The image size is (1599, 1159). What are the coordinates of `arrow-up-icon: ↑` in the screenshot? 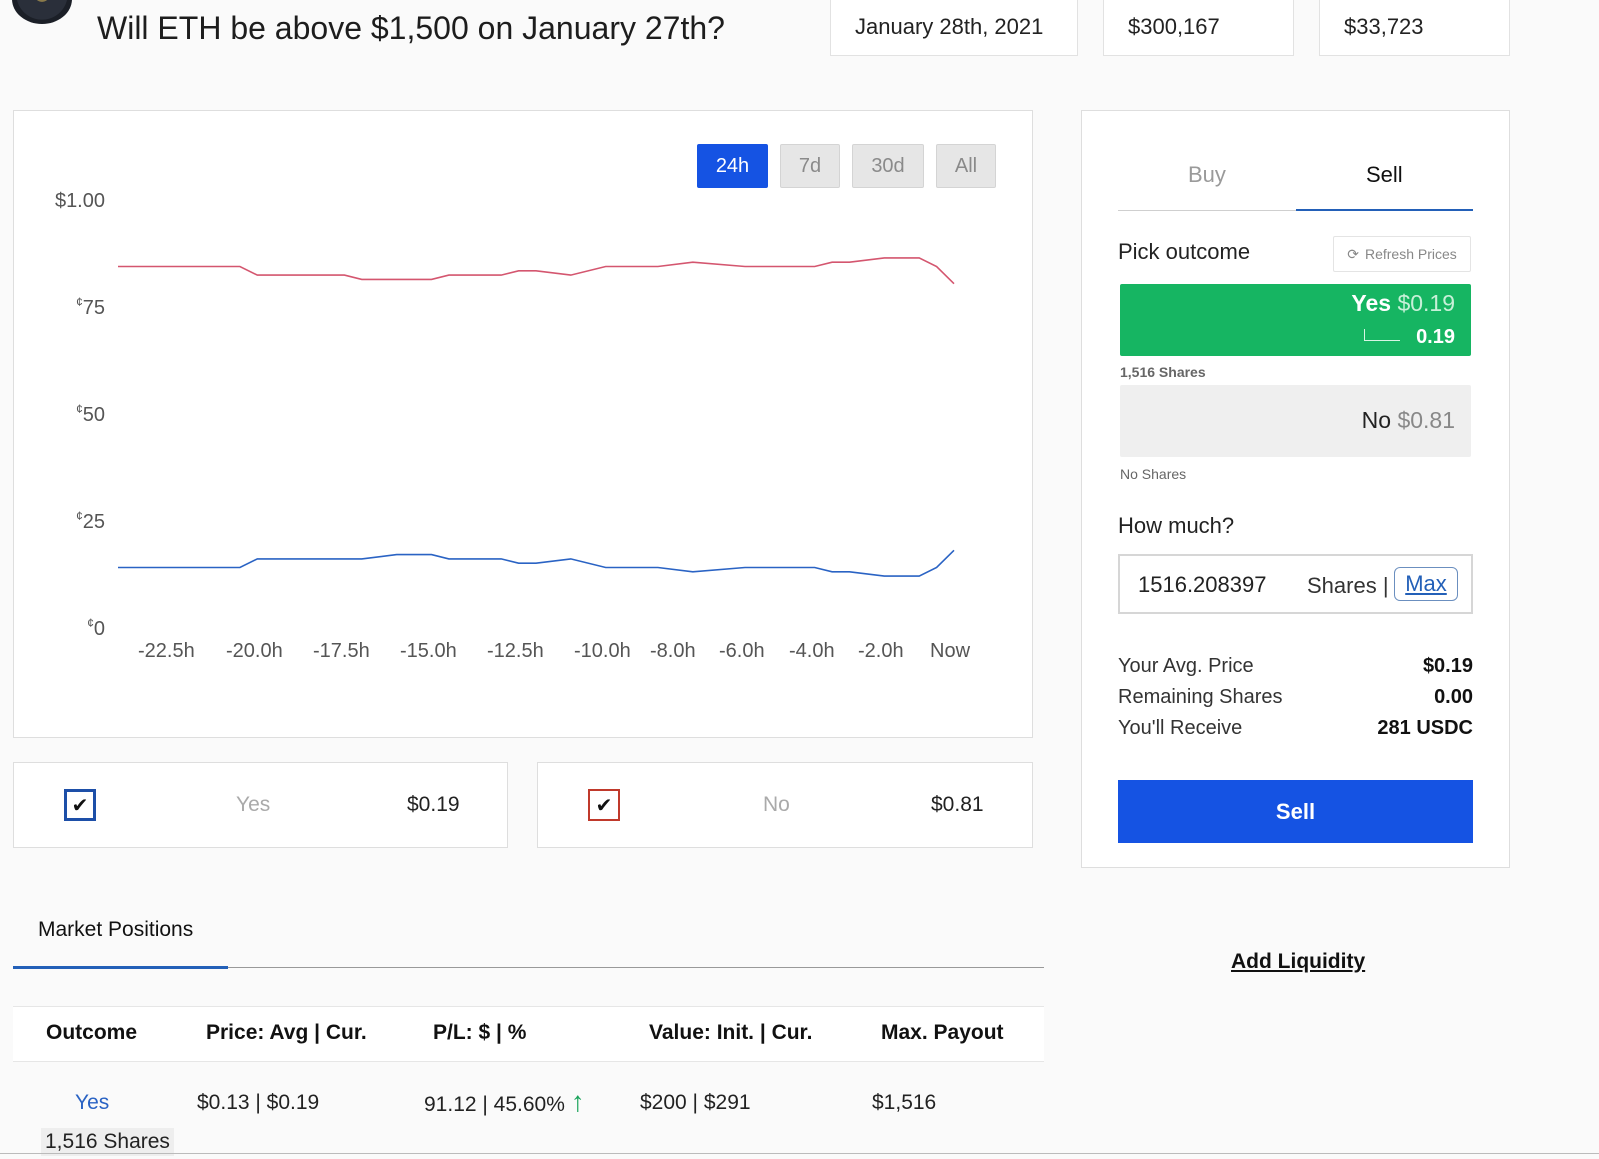 It's located at (577, 1101).